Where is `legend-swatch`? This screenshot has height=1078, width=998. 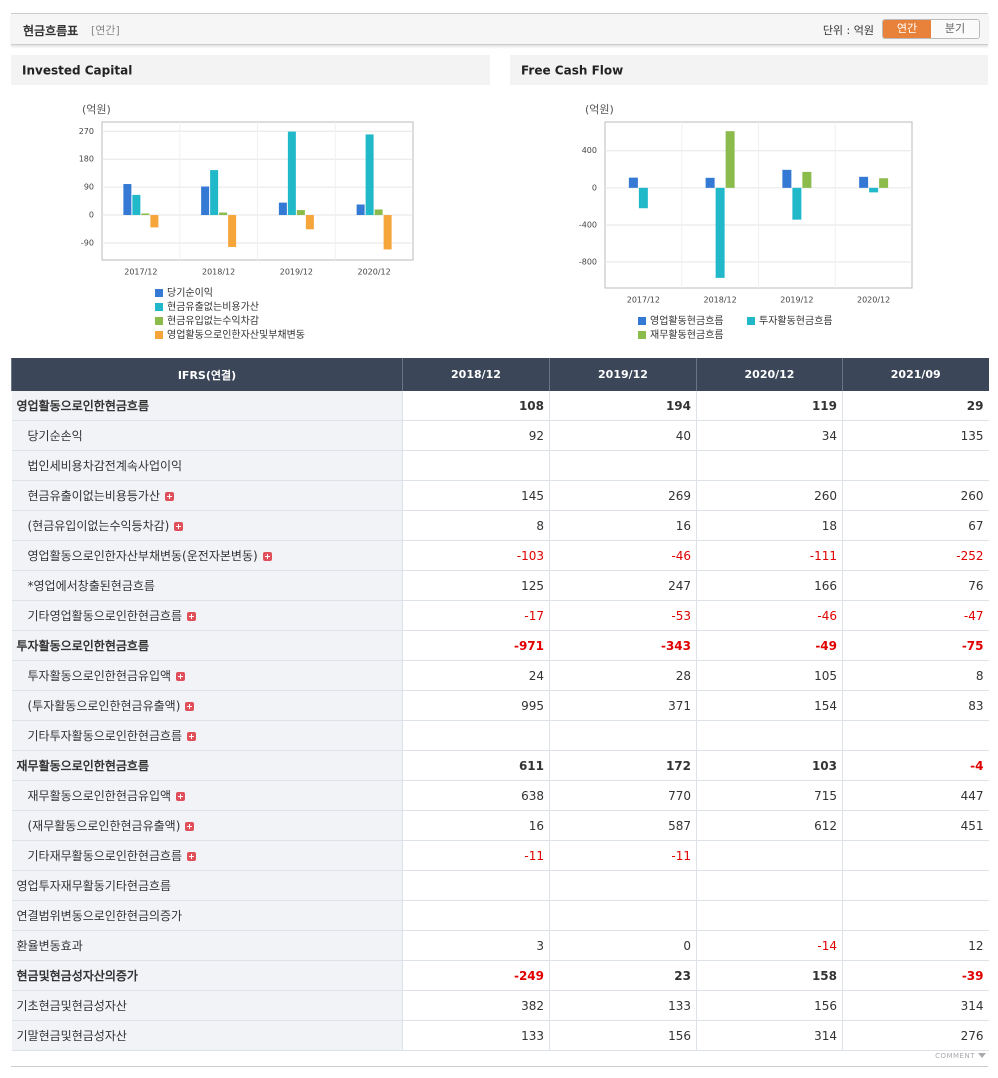
legend-swatch is located at coordinates (159, 307).